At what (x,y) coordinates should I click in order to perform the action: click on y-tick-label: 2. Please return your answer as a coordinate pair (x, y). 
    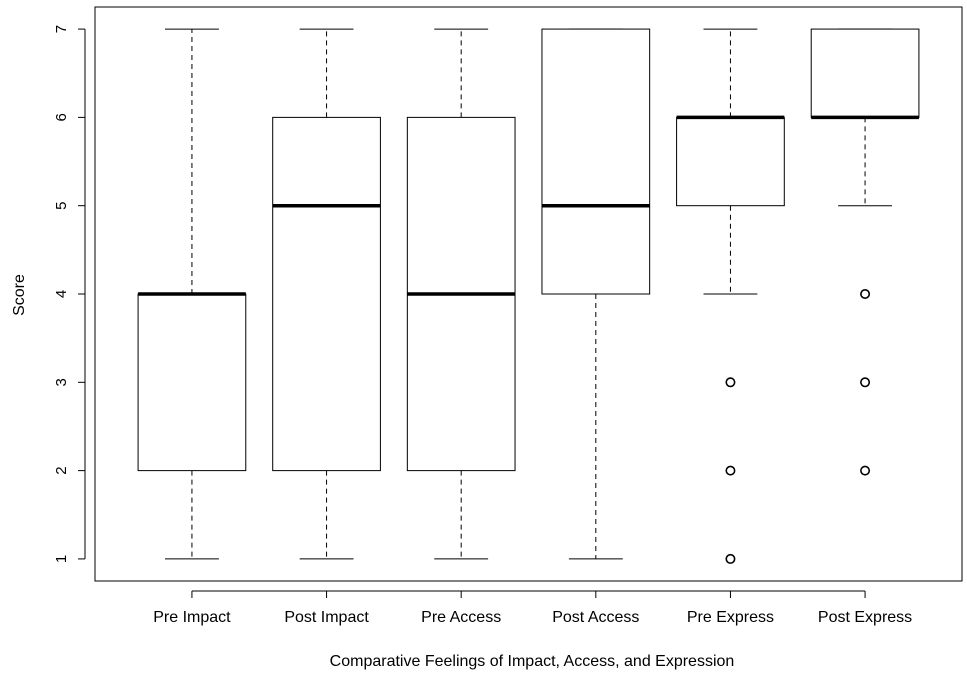
    Looking at the image, I should click on (61, 470).